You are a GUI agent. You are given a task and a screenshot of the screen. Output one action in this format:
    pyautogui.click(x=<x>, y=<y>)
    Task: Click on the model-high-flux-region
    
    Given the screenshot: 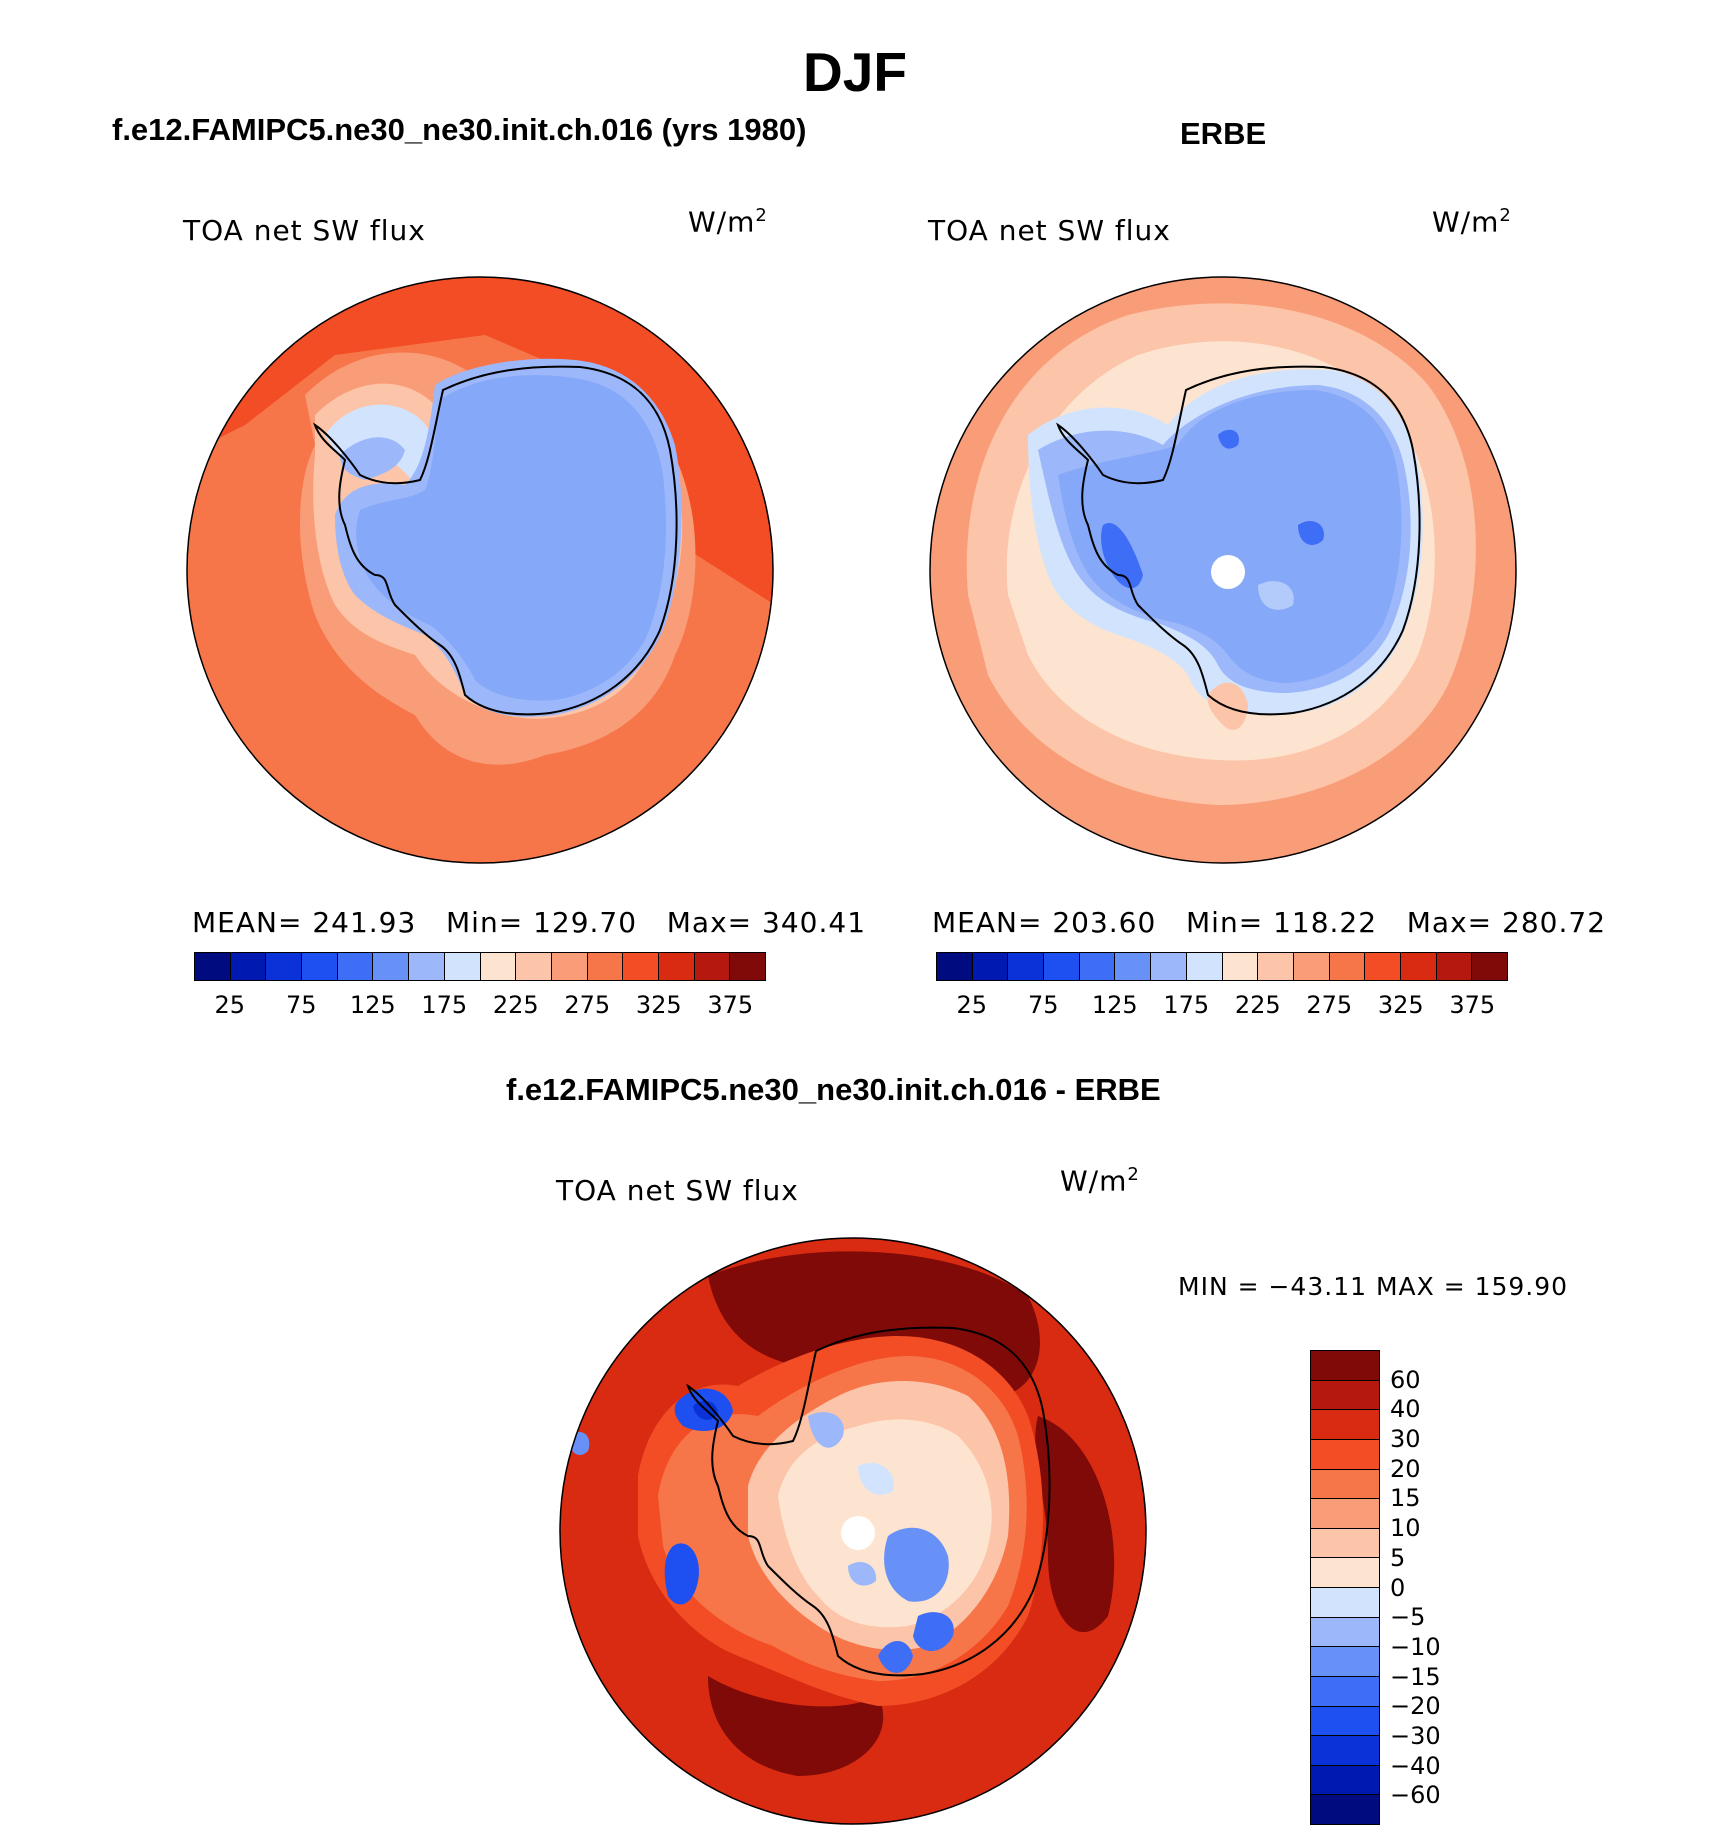 What is the action you would take?
    pyautogui.click(x=480, y=441)
    